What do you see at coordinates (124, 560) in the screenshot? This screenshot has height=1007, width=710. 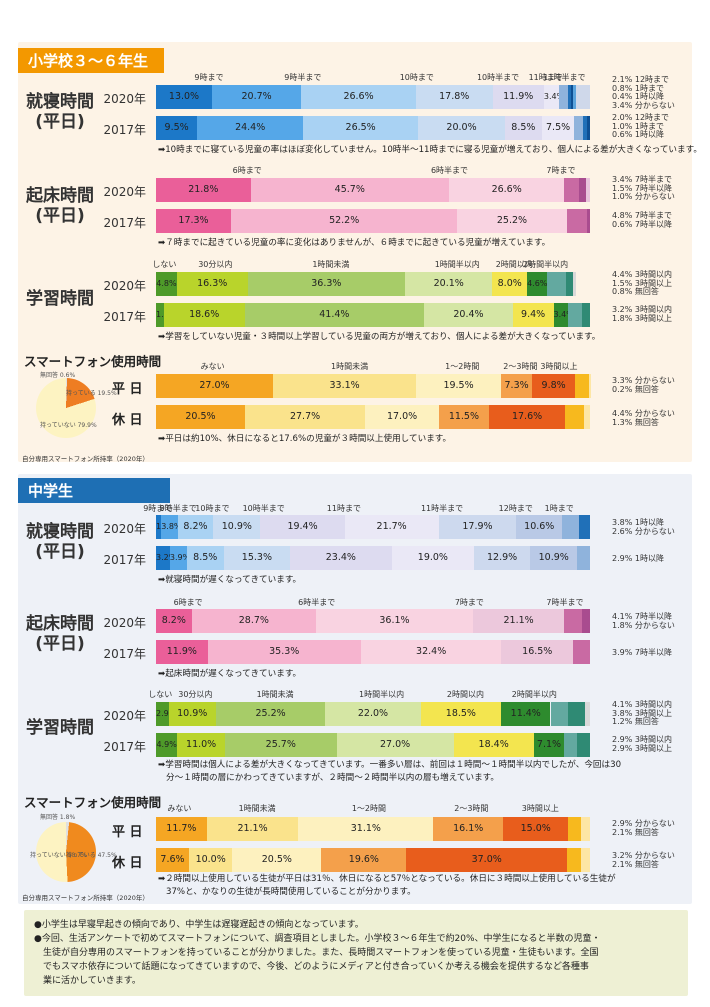 I see `jh-bed-2017-year: 2017年` at bounding box center [124, 560].